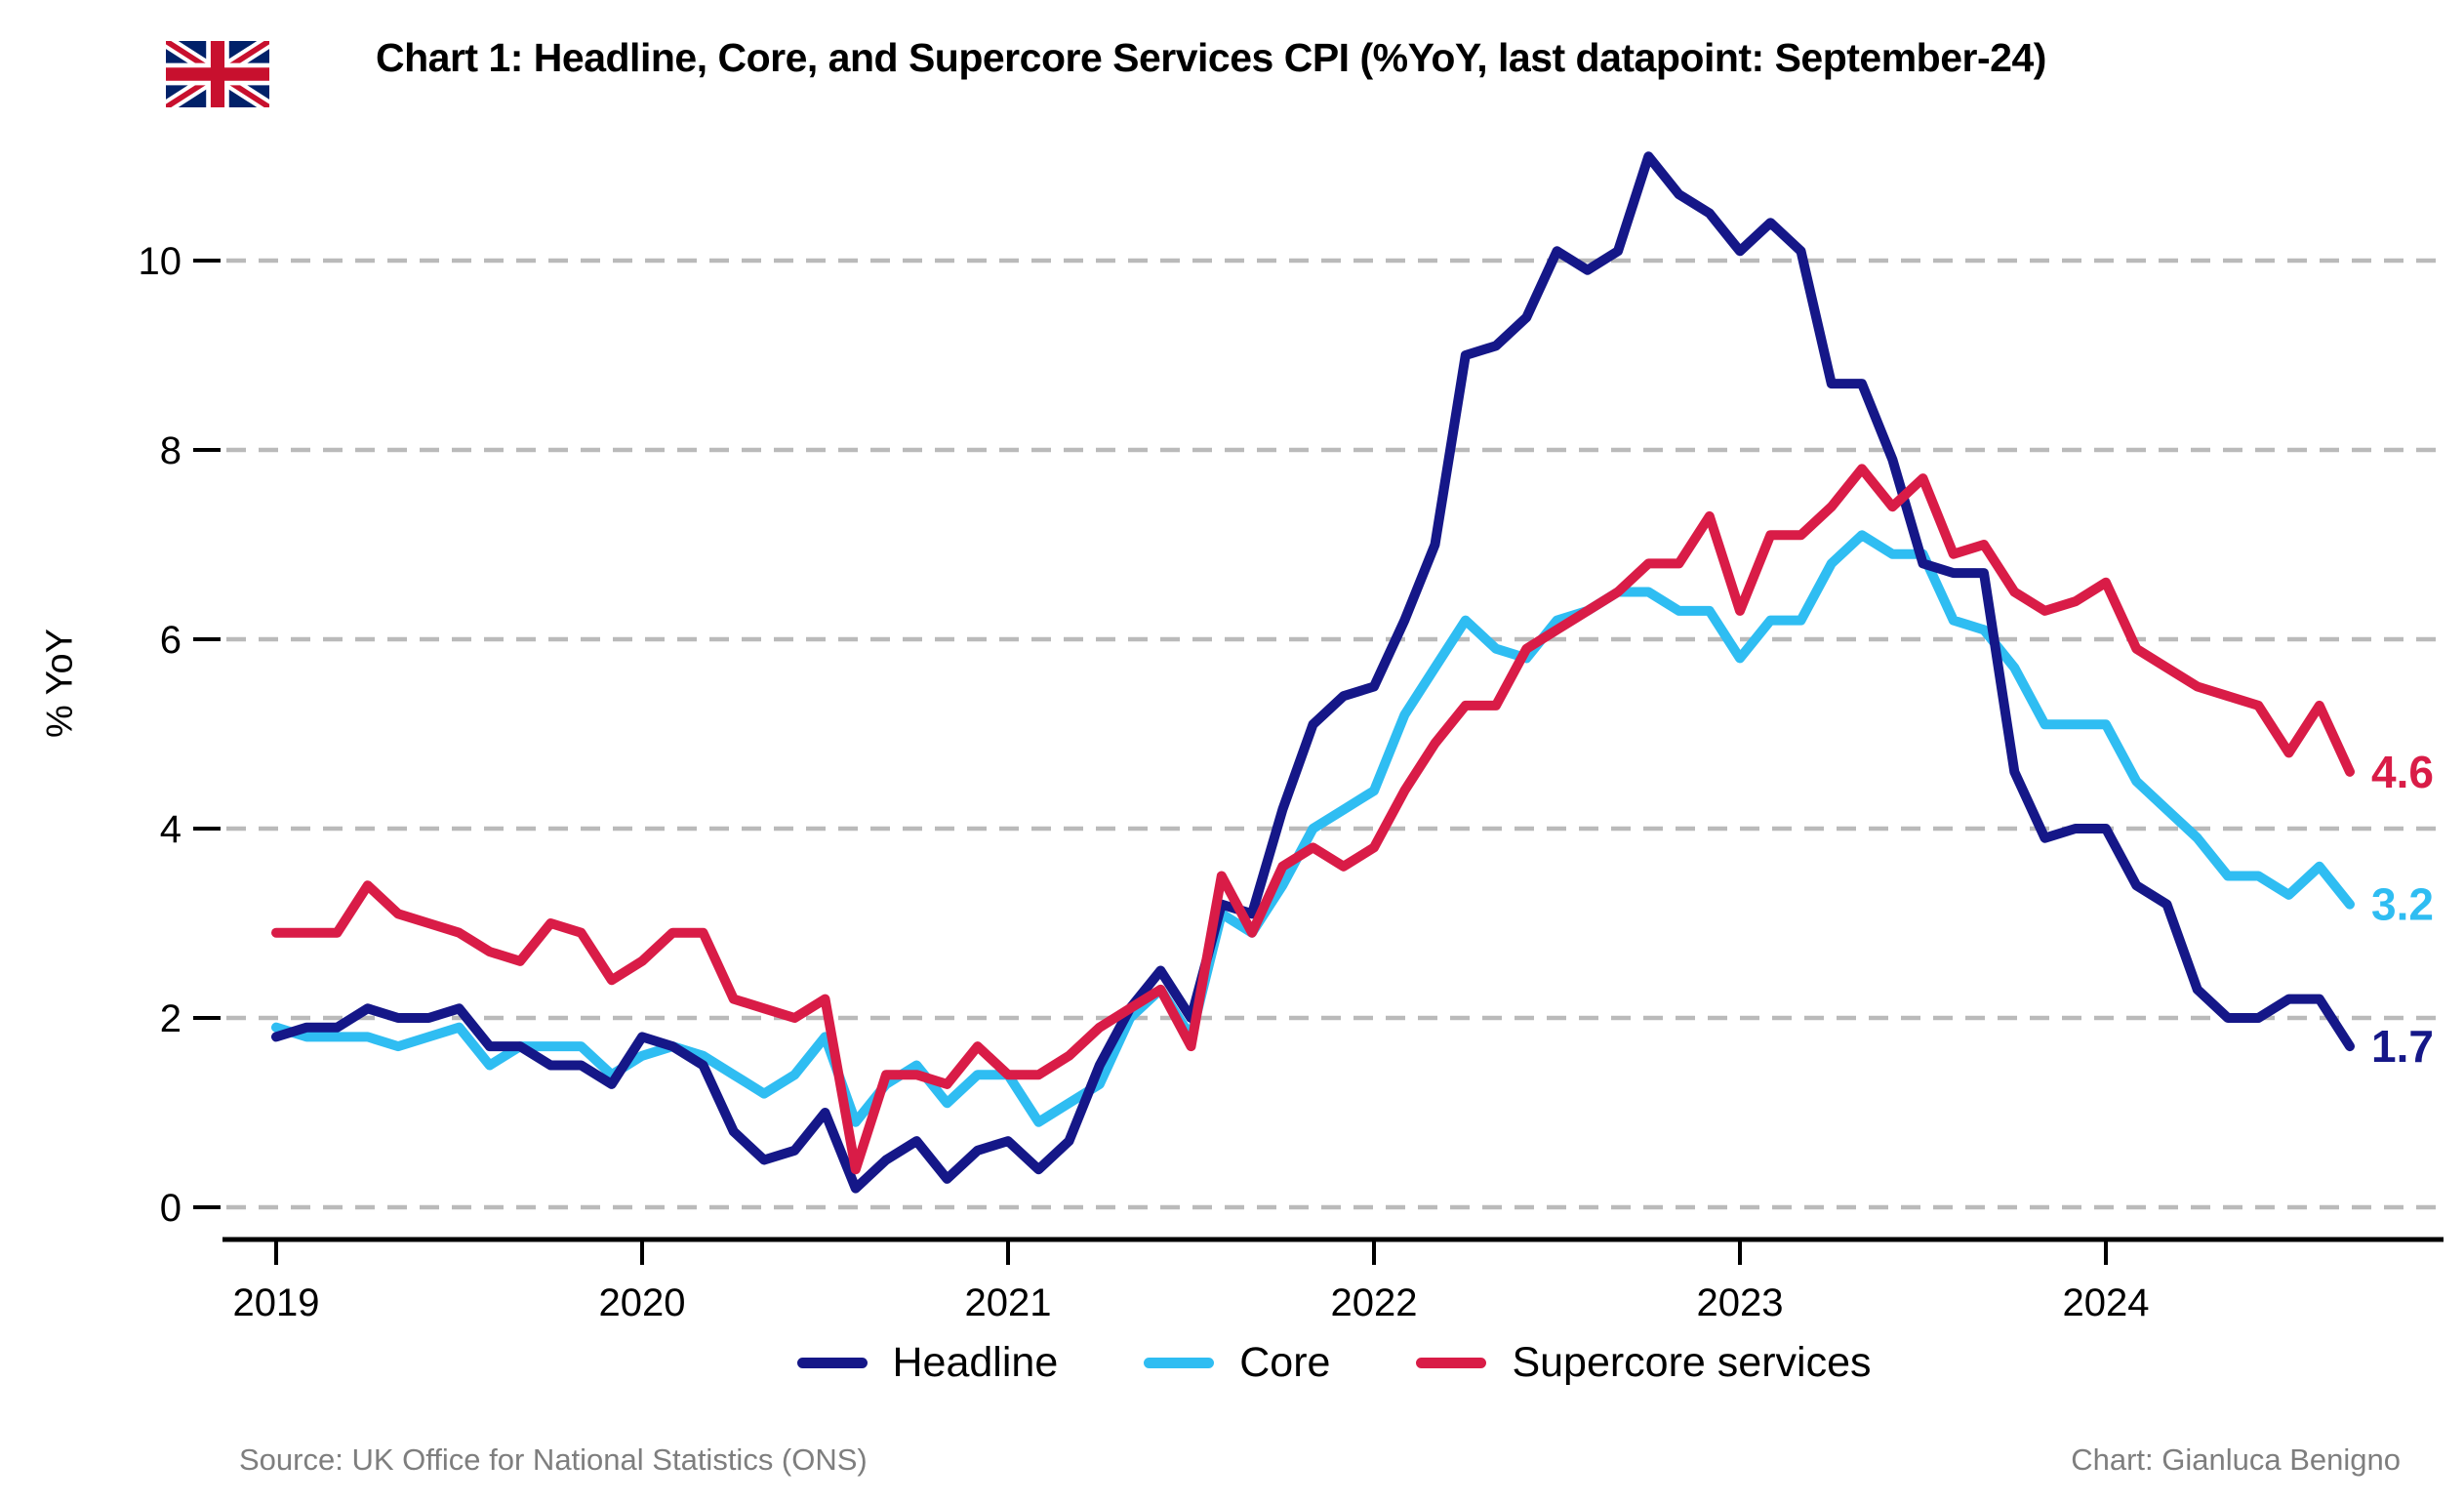 The width and height of the screenshot is (2464, 1503). What do you see at coordinates (1374, 1302) in the screenshot?
I see `x-tick-label-2022: 2022` at bounding box center [1374, 1302].